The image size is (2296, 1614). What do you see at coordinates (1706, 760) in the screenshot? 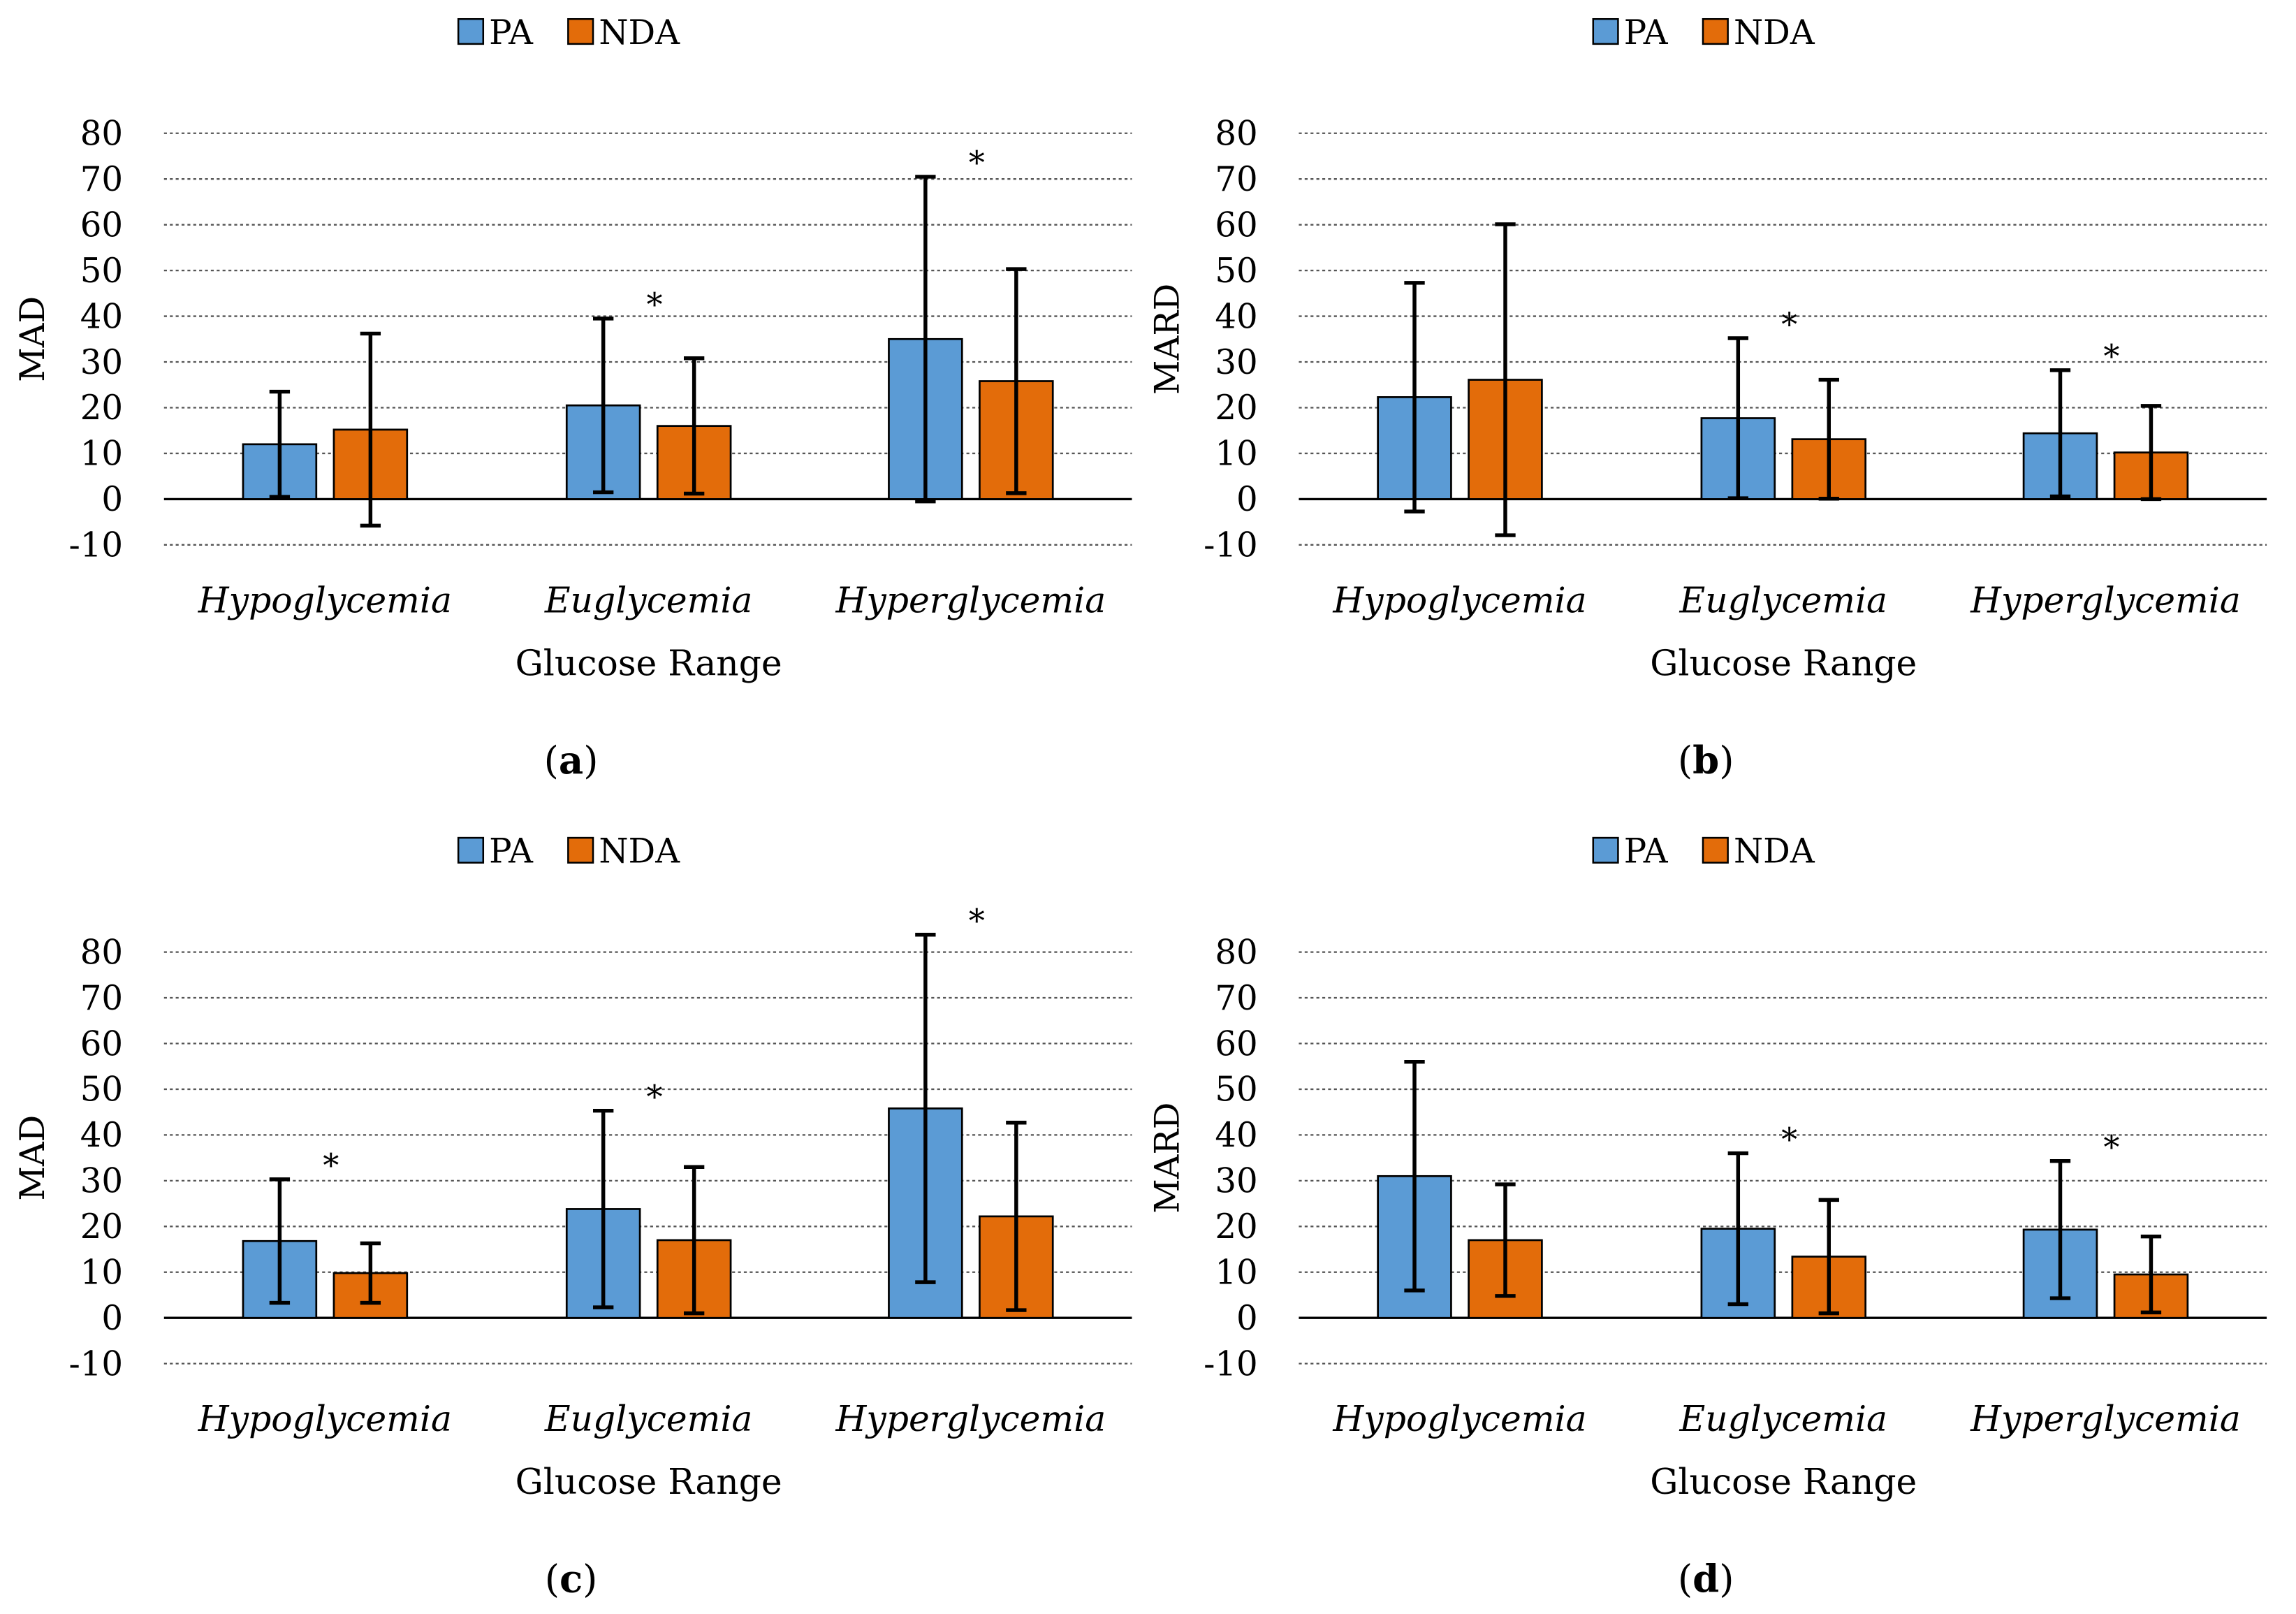
I see `panel-label: (b)` at bounding box center [1706, 760].